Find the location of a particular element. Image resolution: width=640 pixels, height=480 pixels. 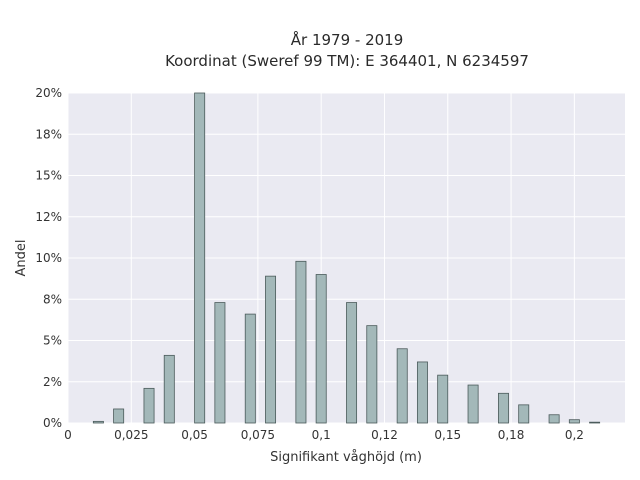

x-tick-label: 0,025 is located at coordinates (131, 435).